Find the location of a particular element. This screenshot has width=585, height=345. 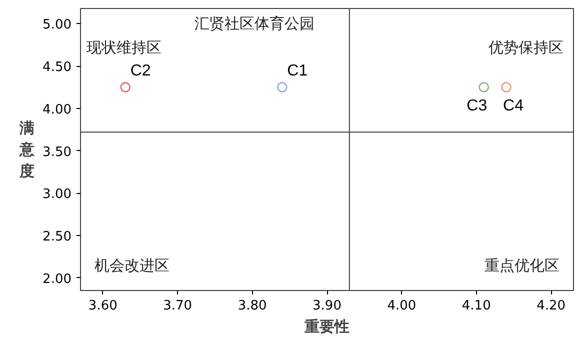

annotation: 优势保持区 is located at coordinates (526, 47).